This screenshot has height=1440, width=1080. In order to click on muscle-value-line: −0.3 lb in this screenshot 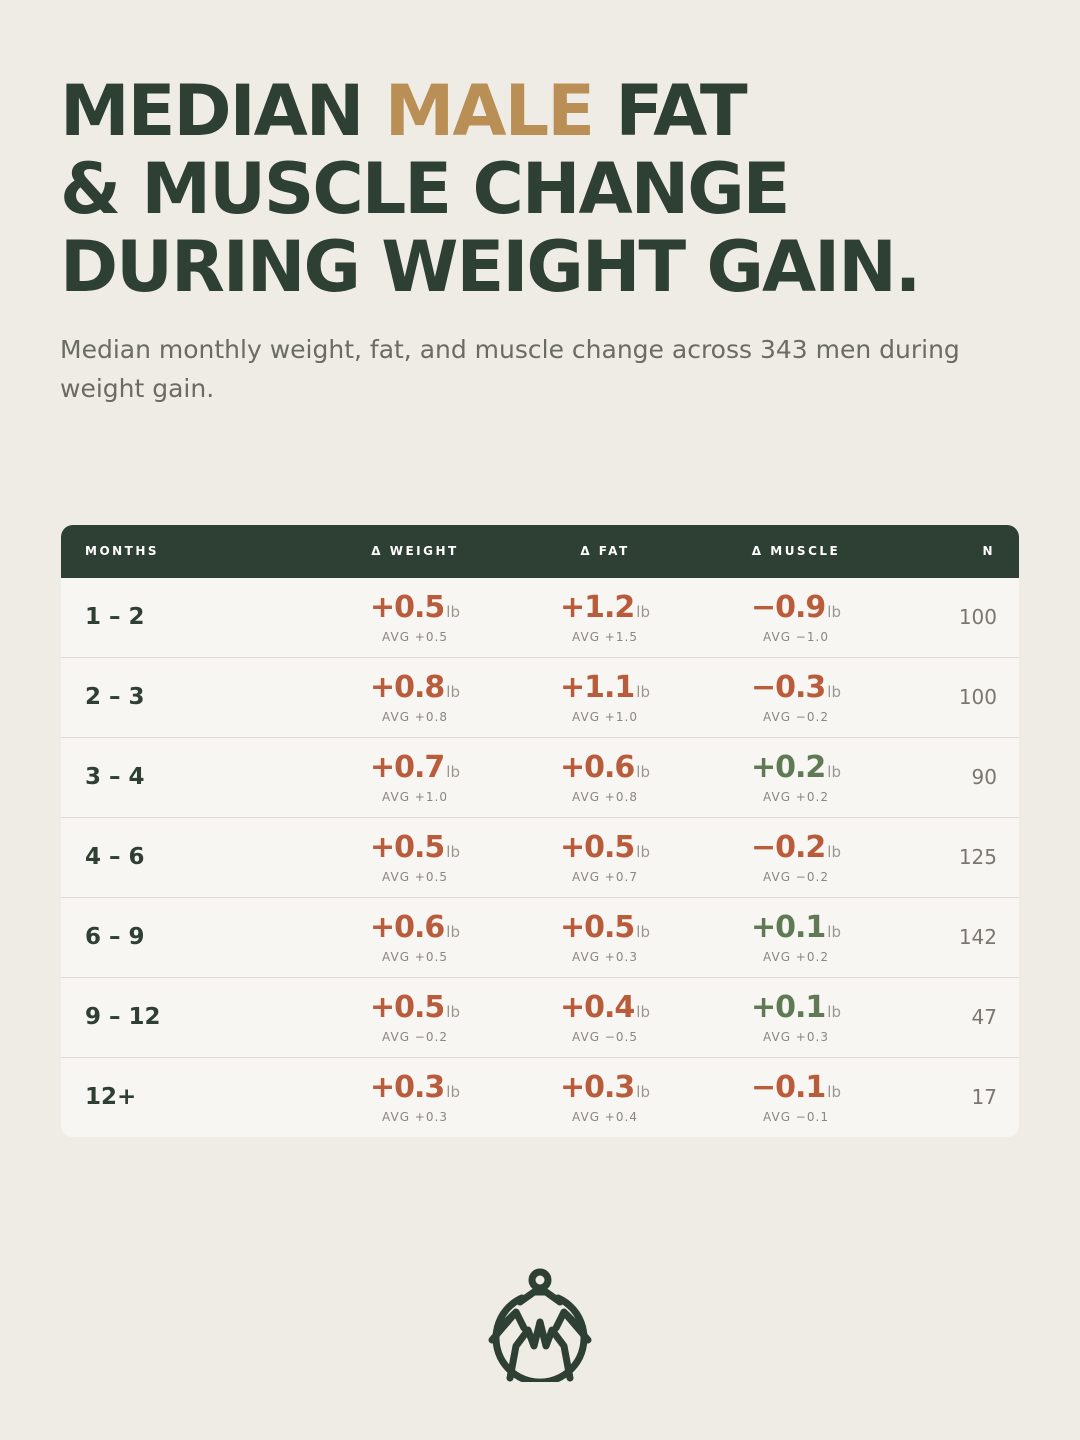, I will do `click(796, 688)`.